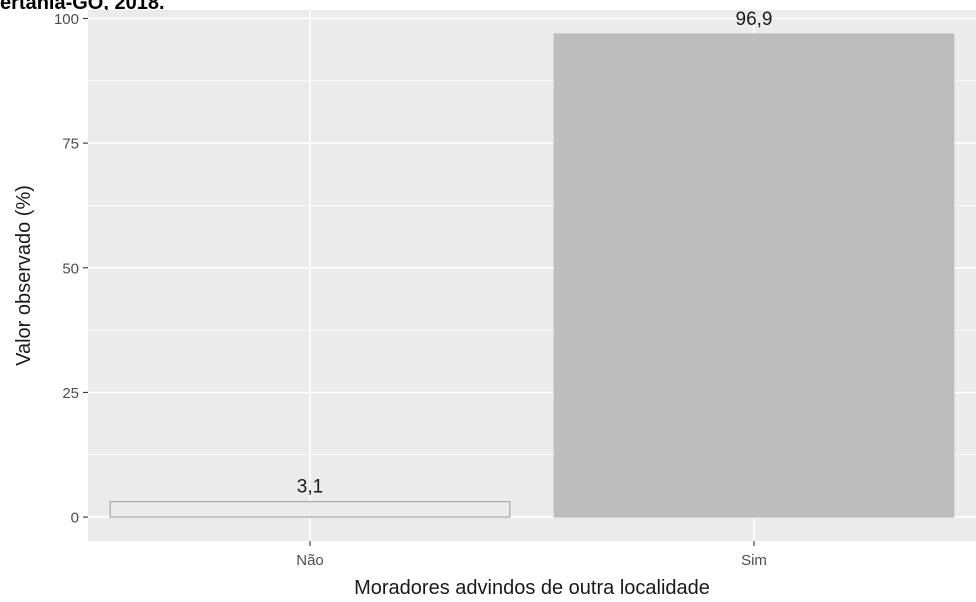 This screenshot has width=976, height=602. Describe the element at coordinates (70, 144) in the screenshot. I see `y-tick-label: 75` at that location.